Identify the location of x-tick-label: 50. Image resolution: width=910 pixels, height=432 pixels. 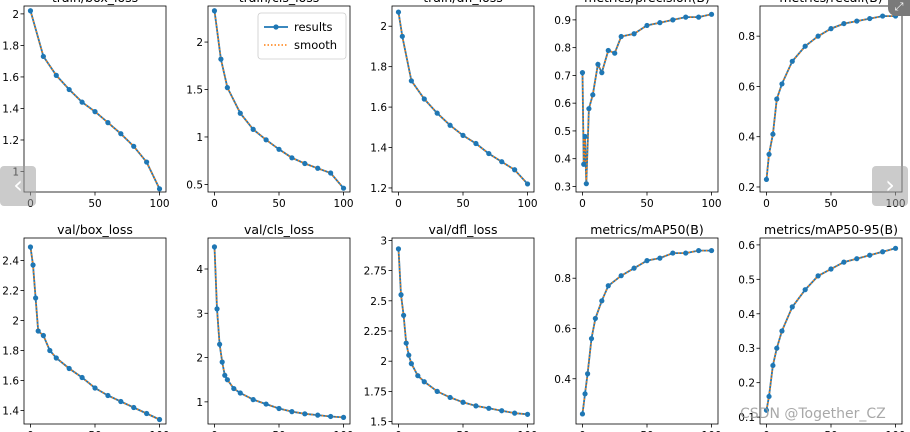
(830, 431).